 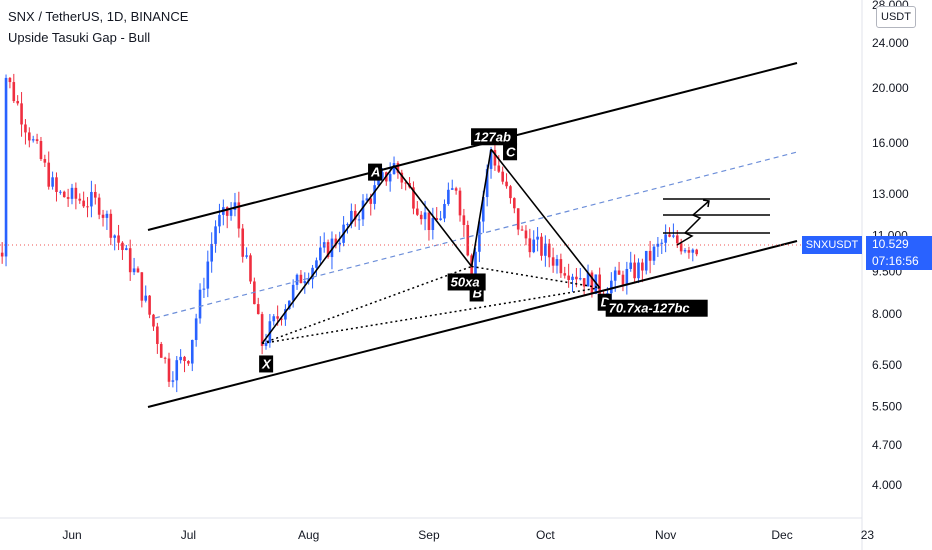 What do you see at coordinates (887, 445) in the screenshot?
I see `y-tick-label: 4.700` at bounding box center [887, 445].